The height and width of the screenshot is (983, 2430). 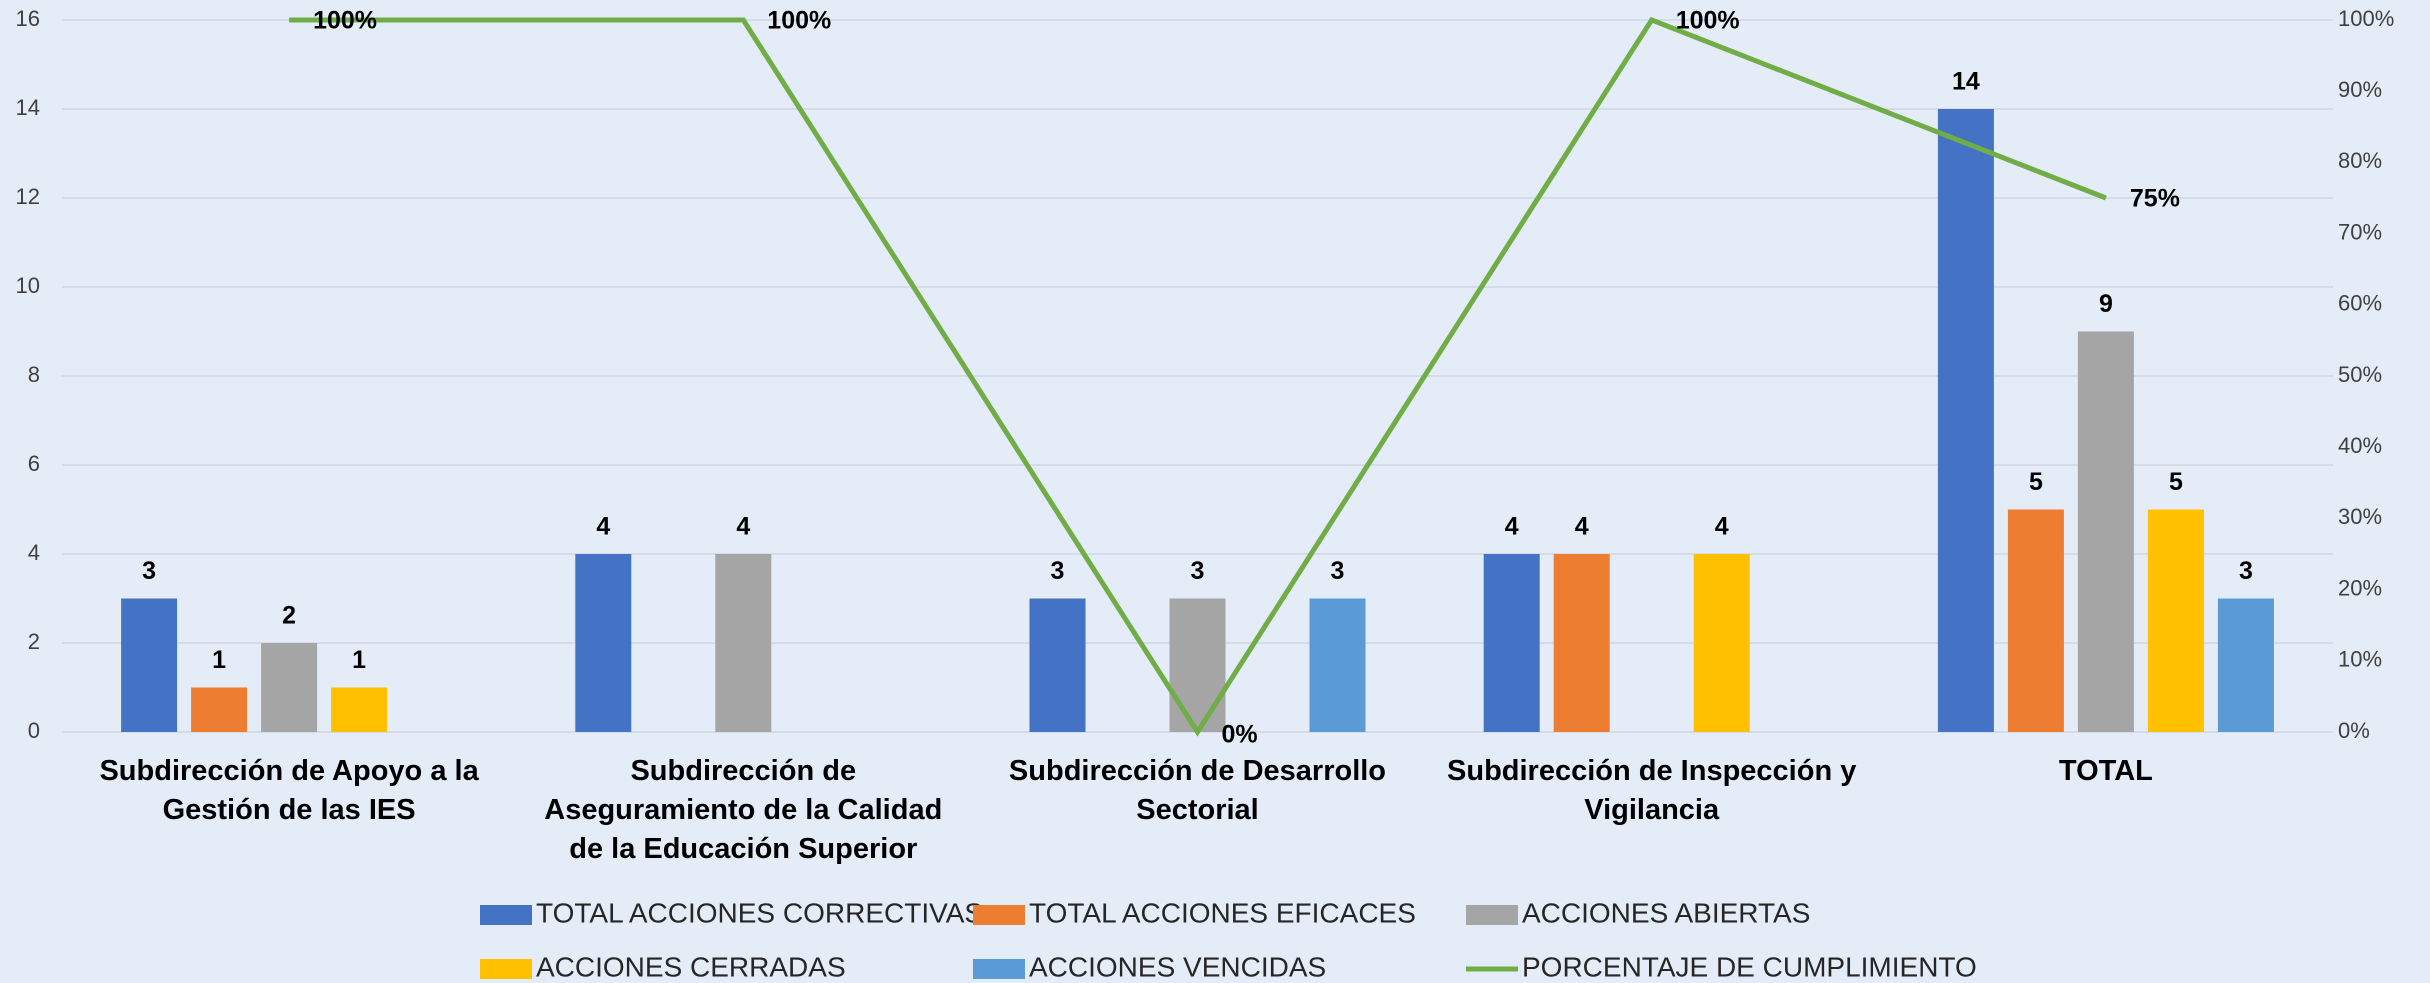 I want to click on line-label: 0%, so click(x=1240, y=735).